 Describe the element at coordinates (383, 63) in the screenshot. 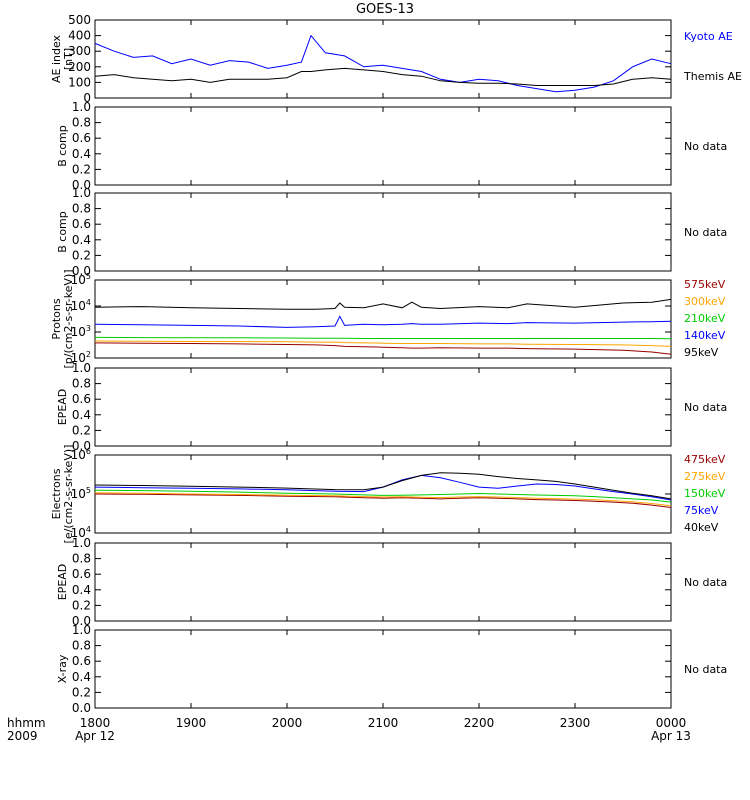

I see `series-line-kyoto-ae` at that location.